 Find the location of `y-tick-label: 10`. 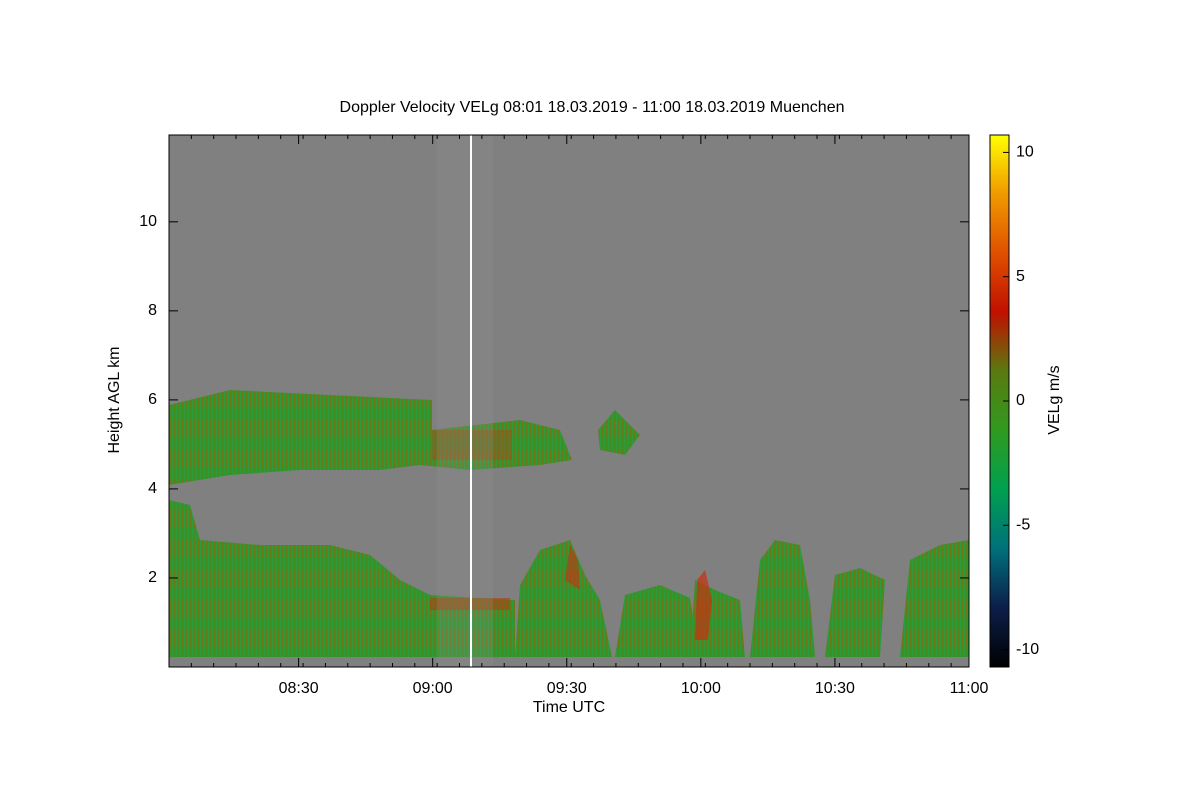

y-tick-label: 10 is located at coordinates (148, 221).